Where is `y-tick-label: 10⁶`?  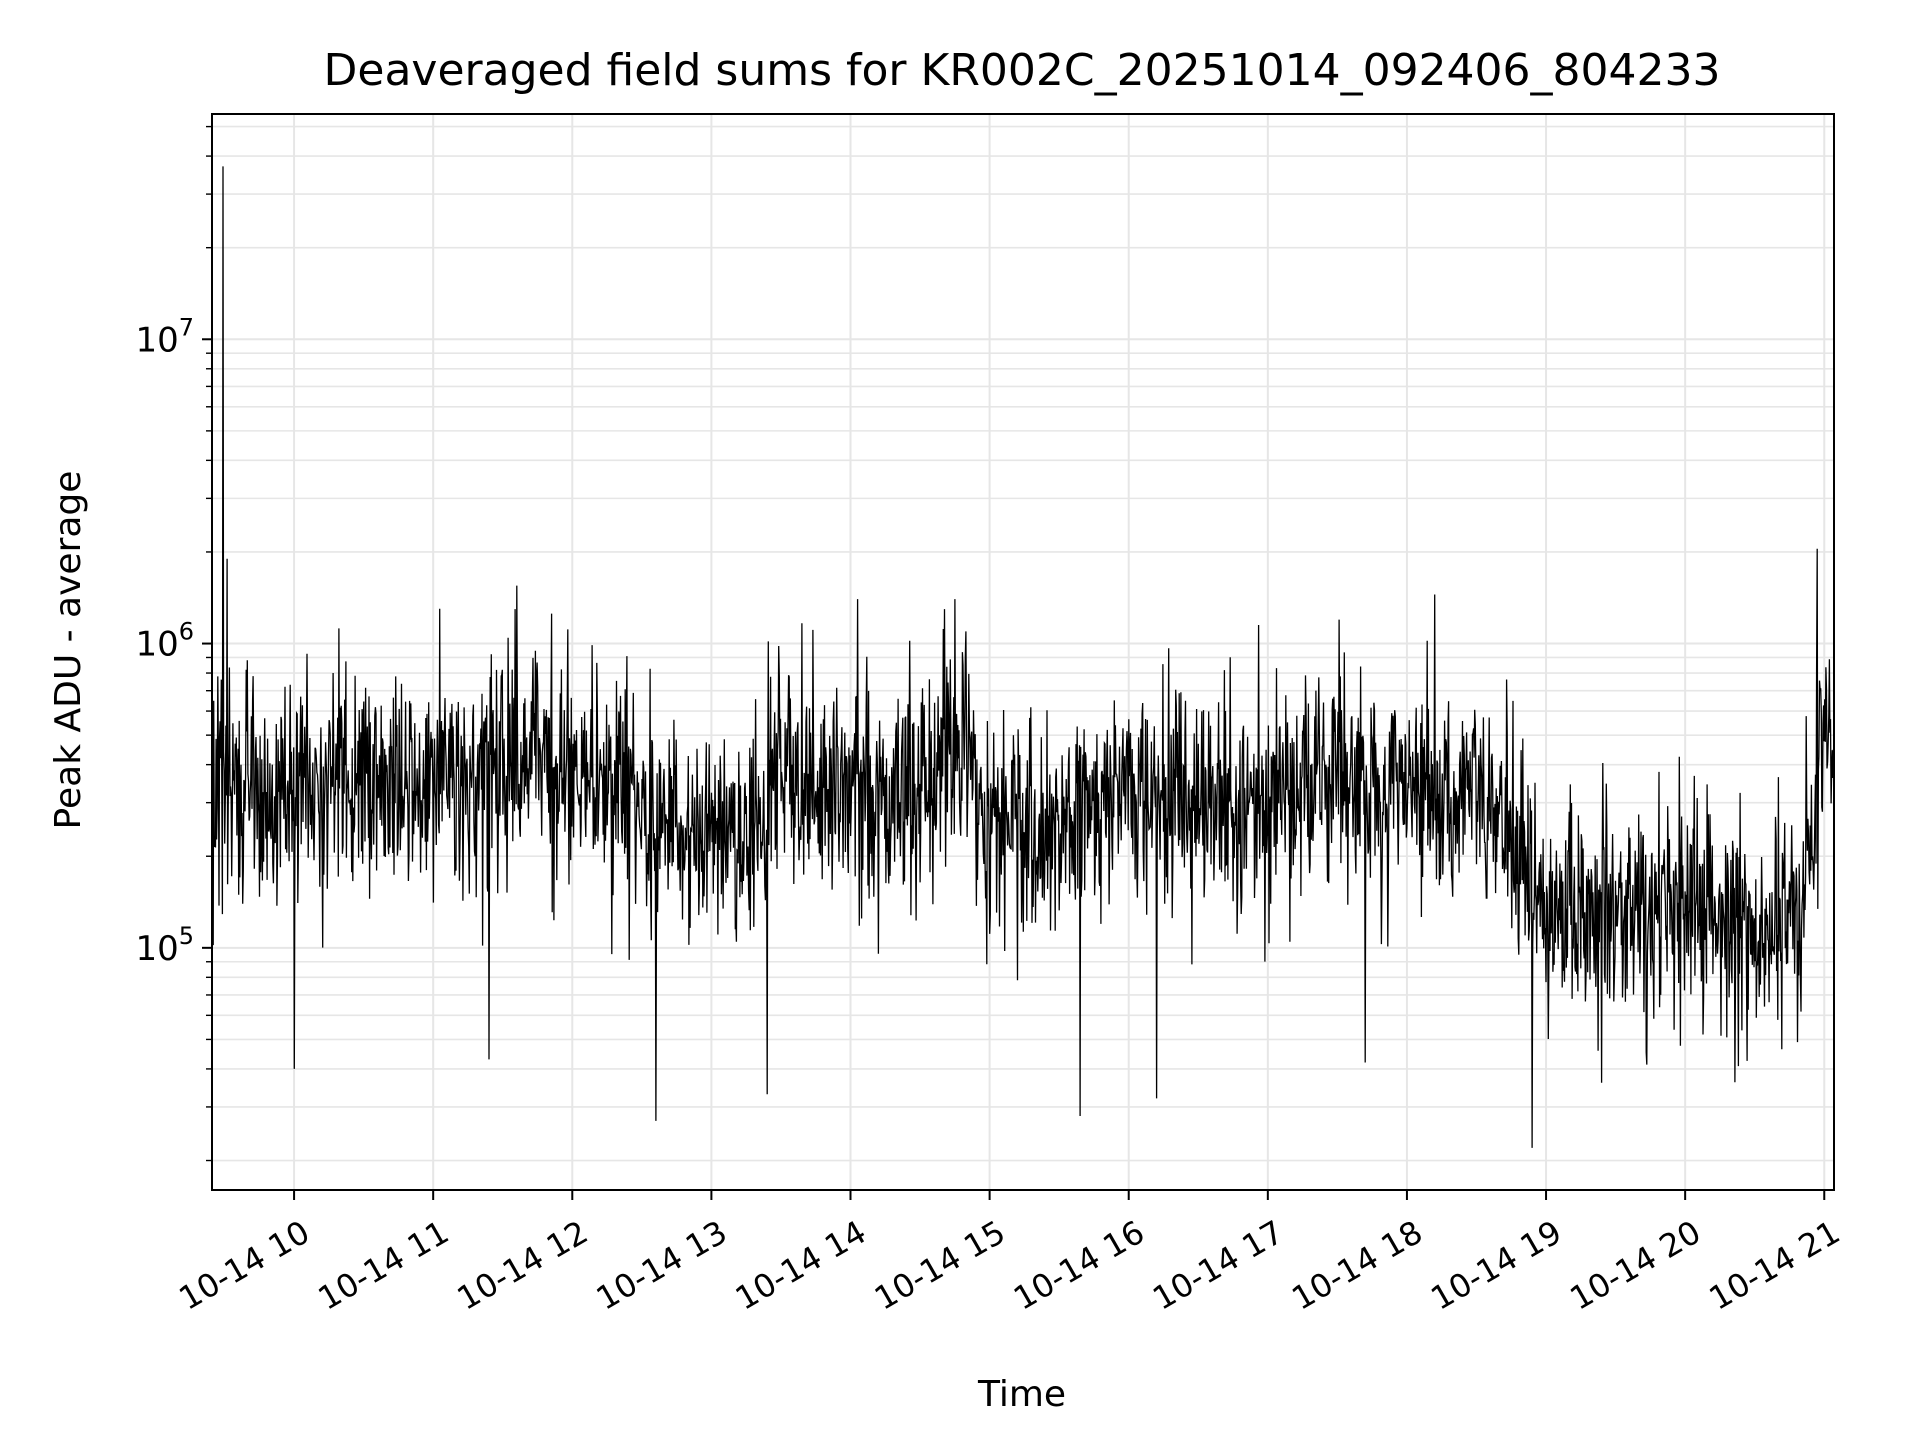
y-tick-label: 10⁶ is located at coordinates (164, 641).